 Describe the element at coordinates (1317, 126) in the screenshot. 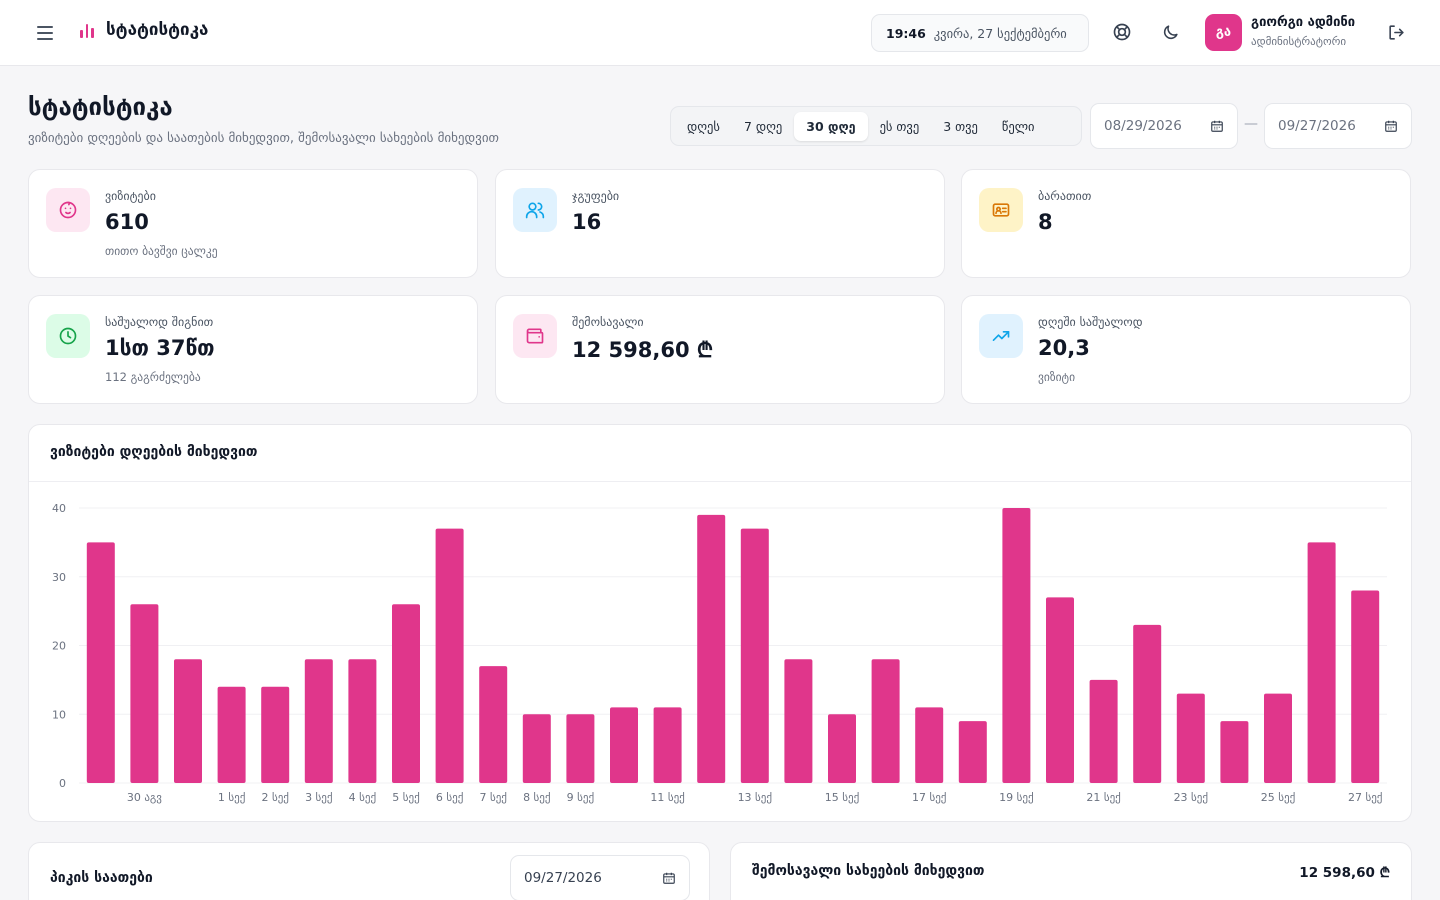

I see `date-to-value: 09/27/2026` at that location.